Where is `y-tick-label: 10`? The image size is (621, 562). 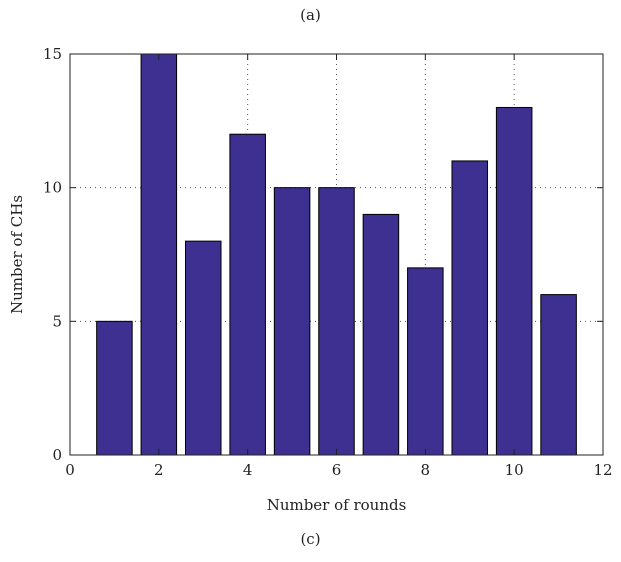 y-tick-label: 10 is located at coordinates (52, 188).